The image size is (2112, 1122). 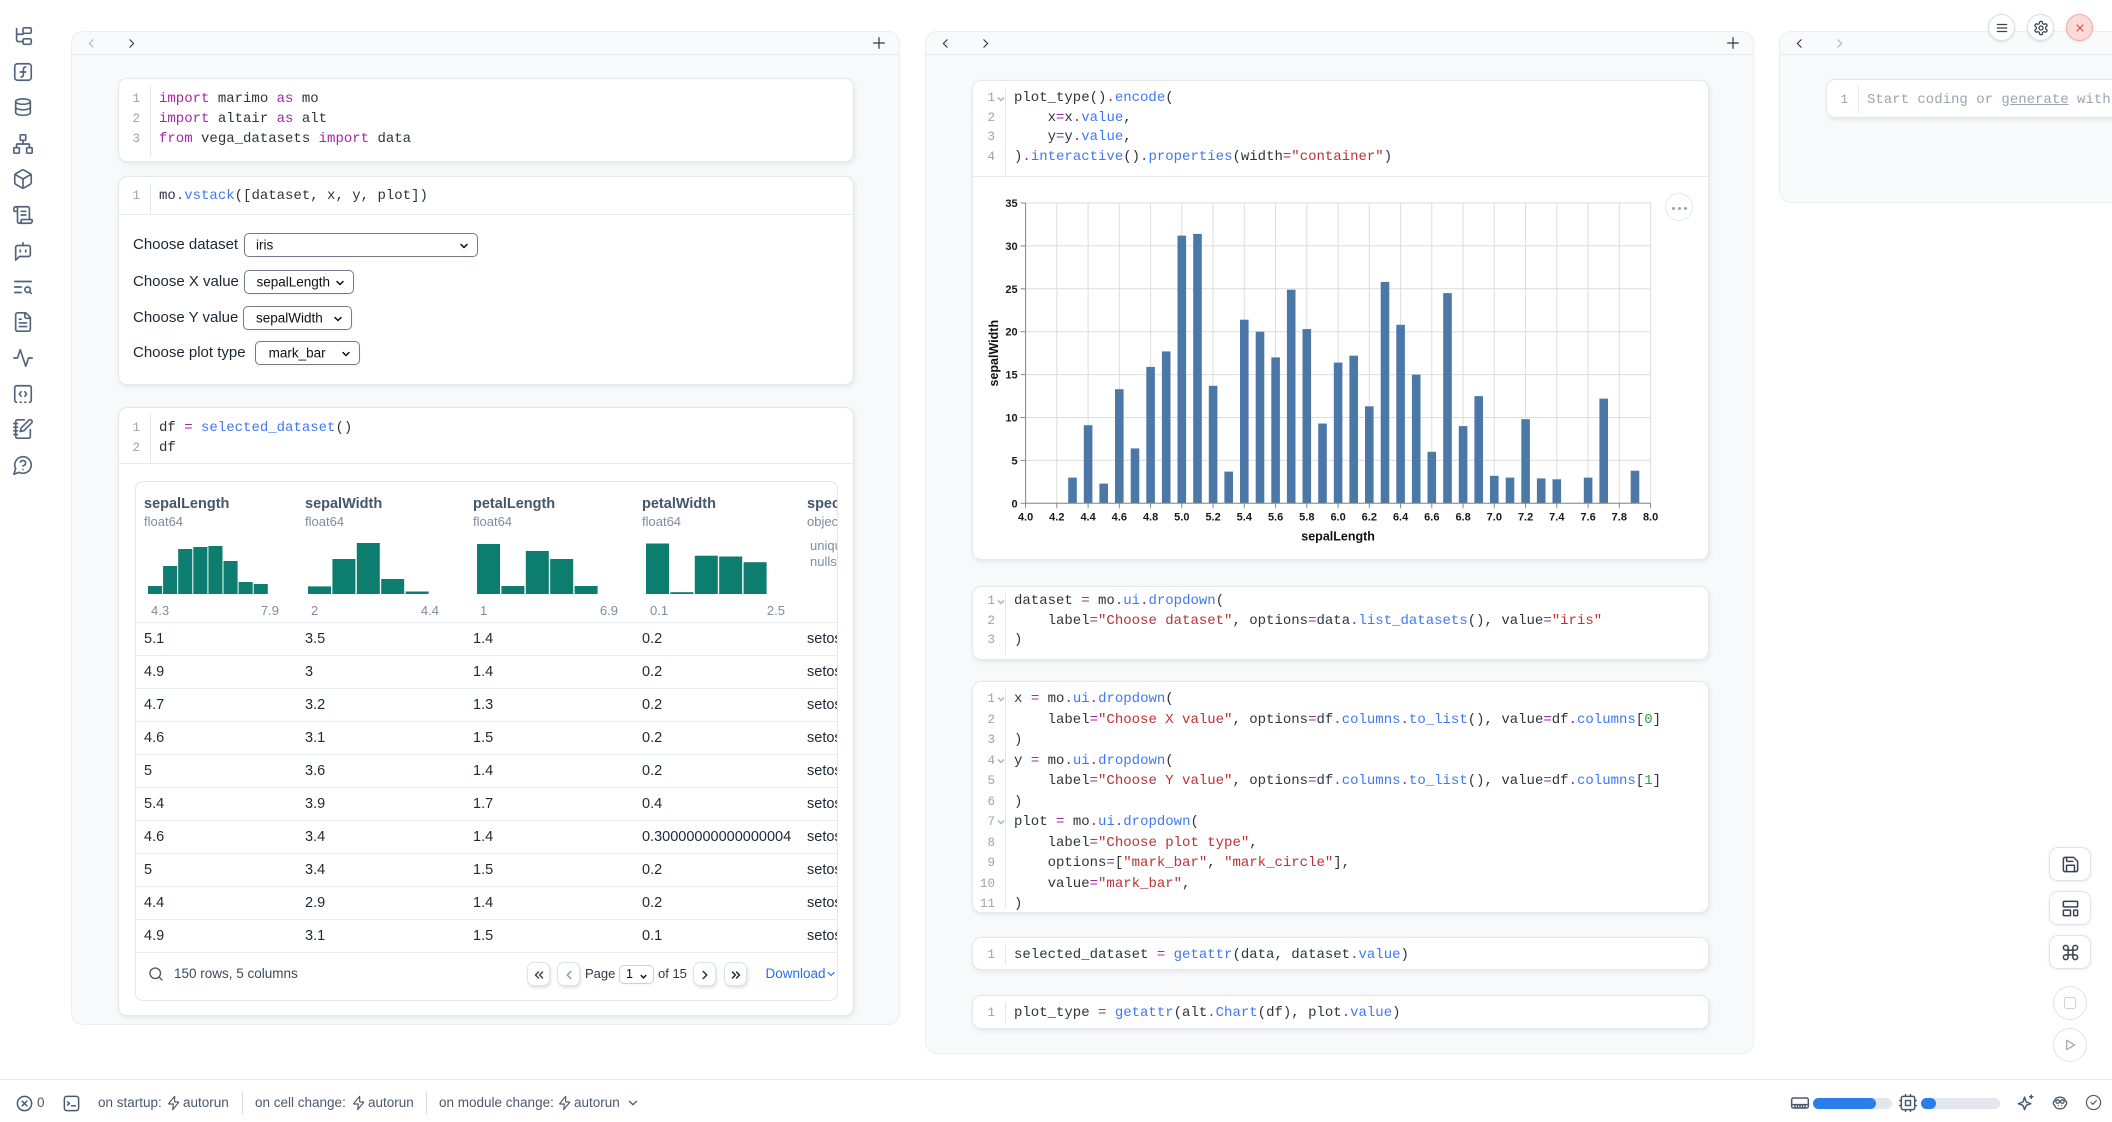 I want to click on svg-text: 4.8, so click(x=1150, y=517).